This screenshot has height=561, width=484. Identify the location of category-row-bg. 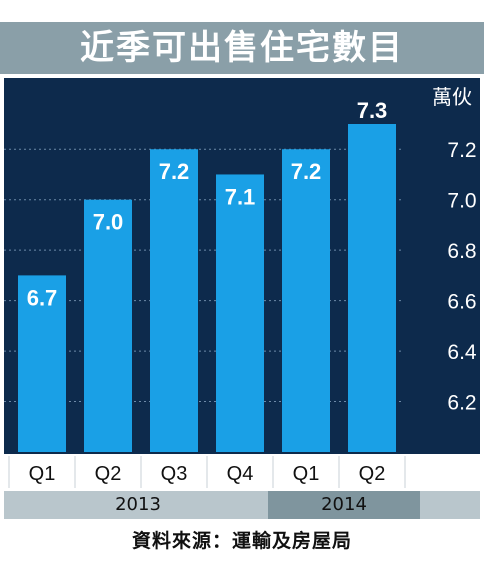
(242, 472).